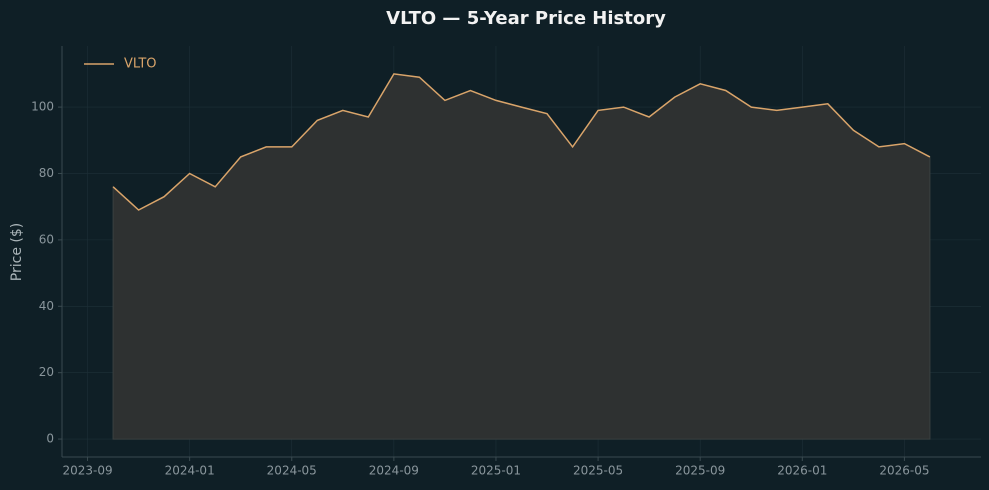  I want to click on x-tick-label: 2025-01, so click(496, 471).